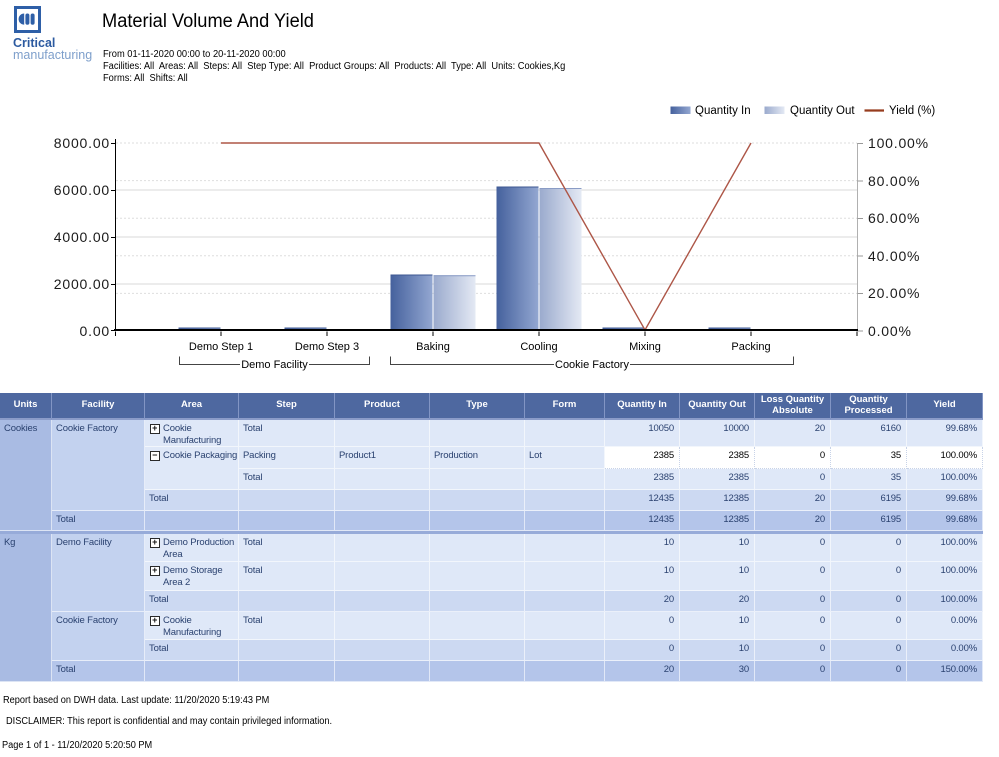 This screenshot has height=757, width=999. Describe the element at coordinates (82, 284) in the screenshot. I see `svg-text: 2000.00` at that location.